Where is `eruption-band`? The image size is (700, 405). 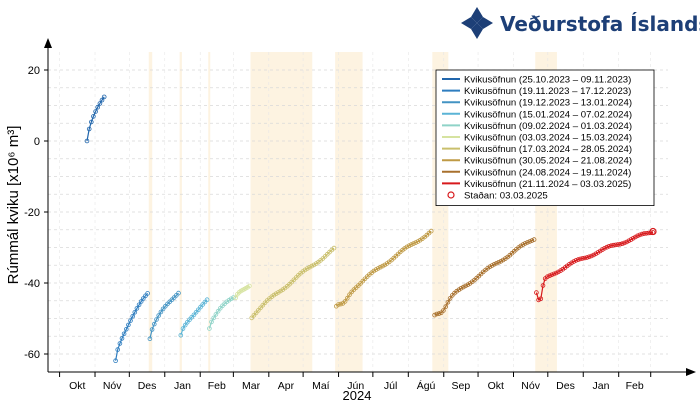
eruption-band is located at coordinates (209, 212).